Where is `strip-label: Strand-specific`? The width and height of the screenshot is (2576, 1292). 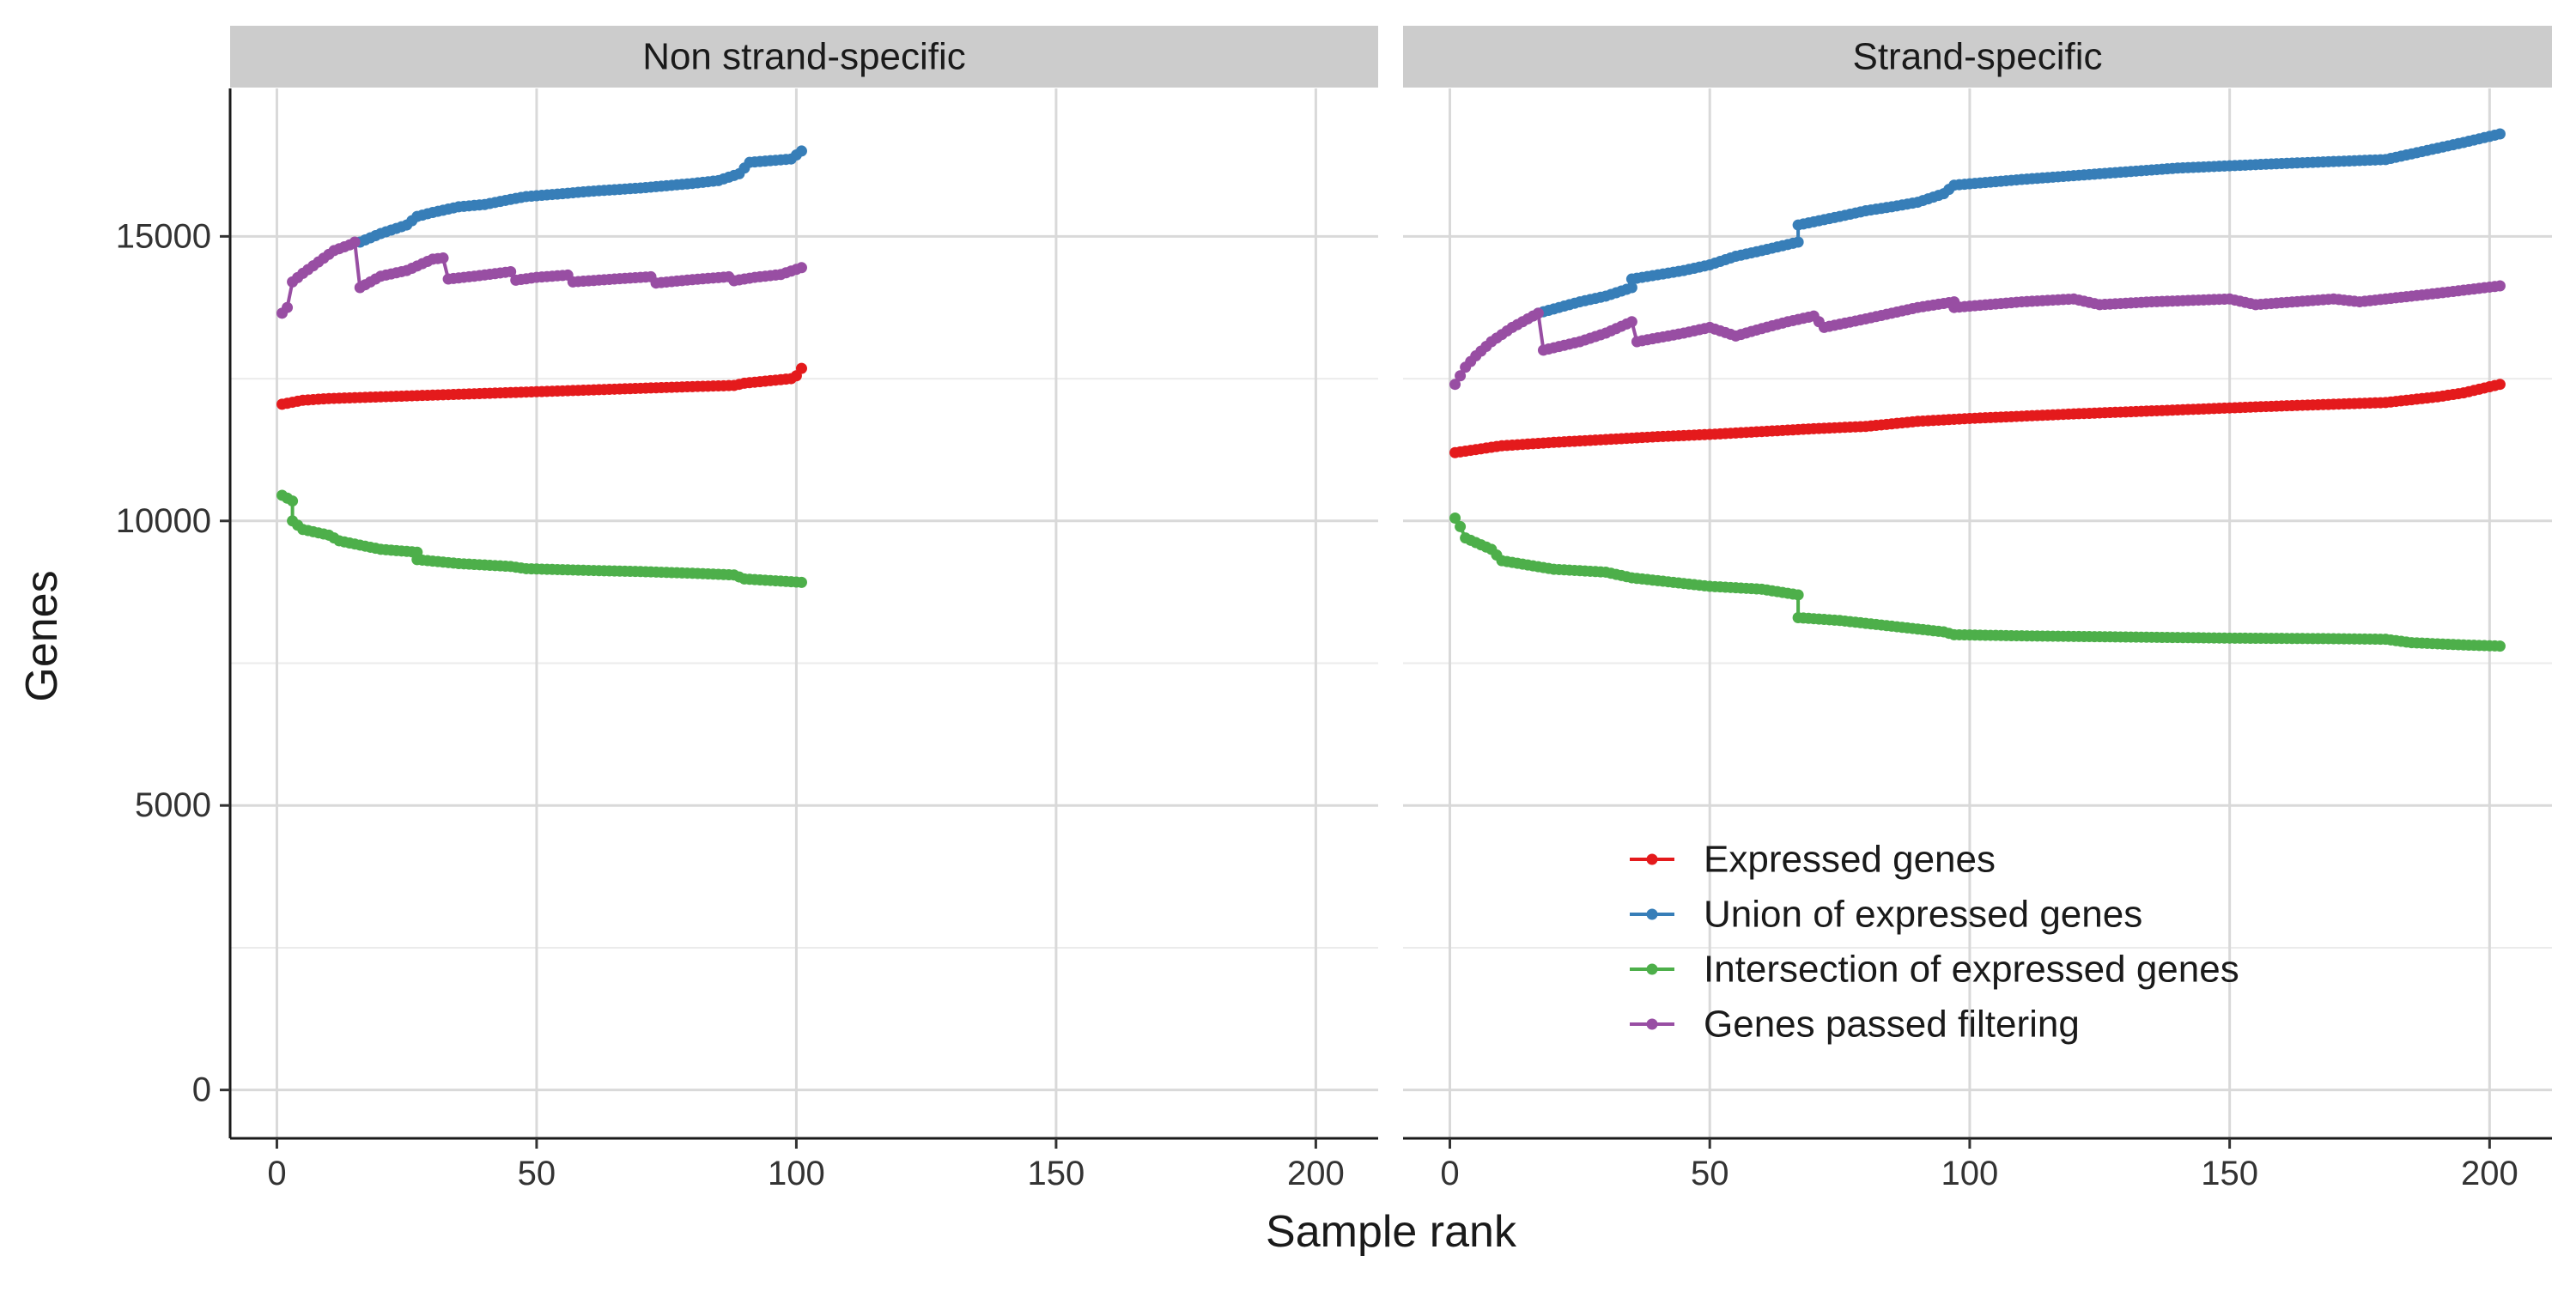 strip-label: Strand-specific is located at coordinates (1977, 57).